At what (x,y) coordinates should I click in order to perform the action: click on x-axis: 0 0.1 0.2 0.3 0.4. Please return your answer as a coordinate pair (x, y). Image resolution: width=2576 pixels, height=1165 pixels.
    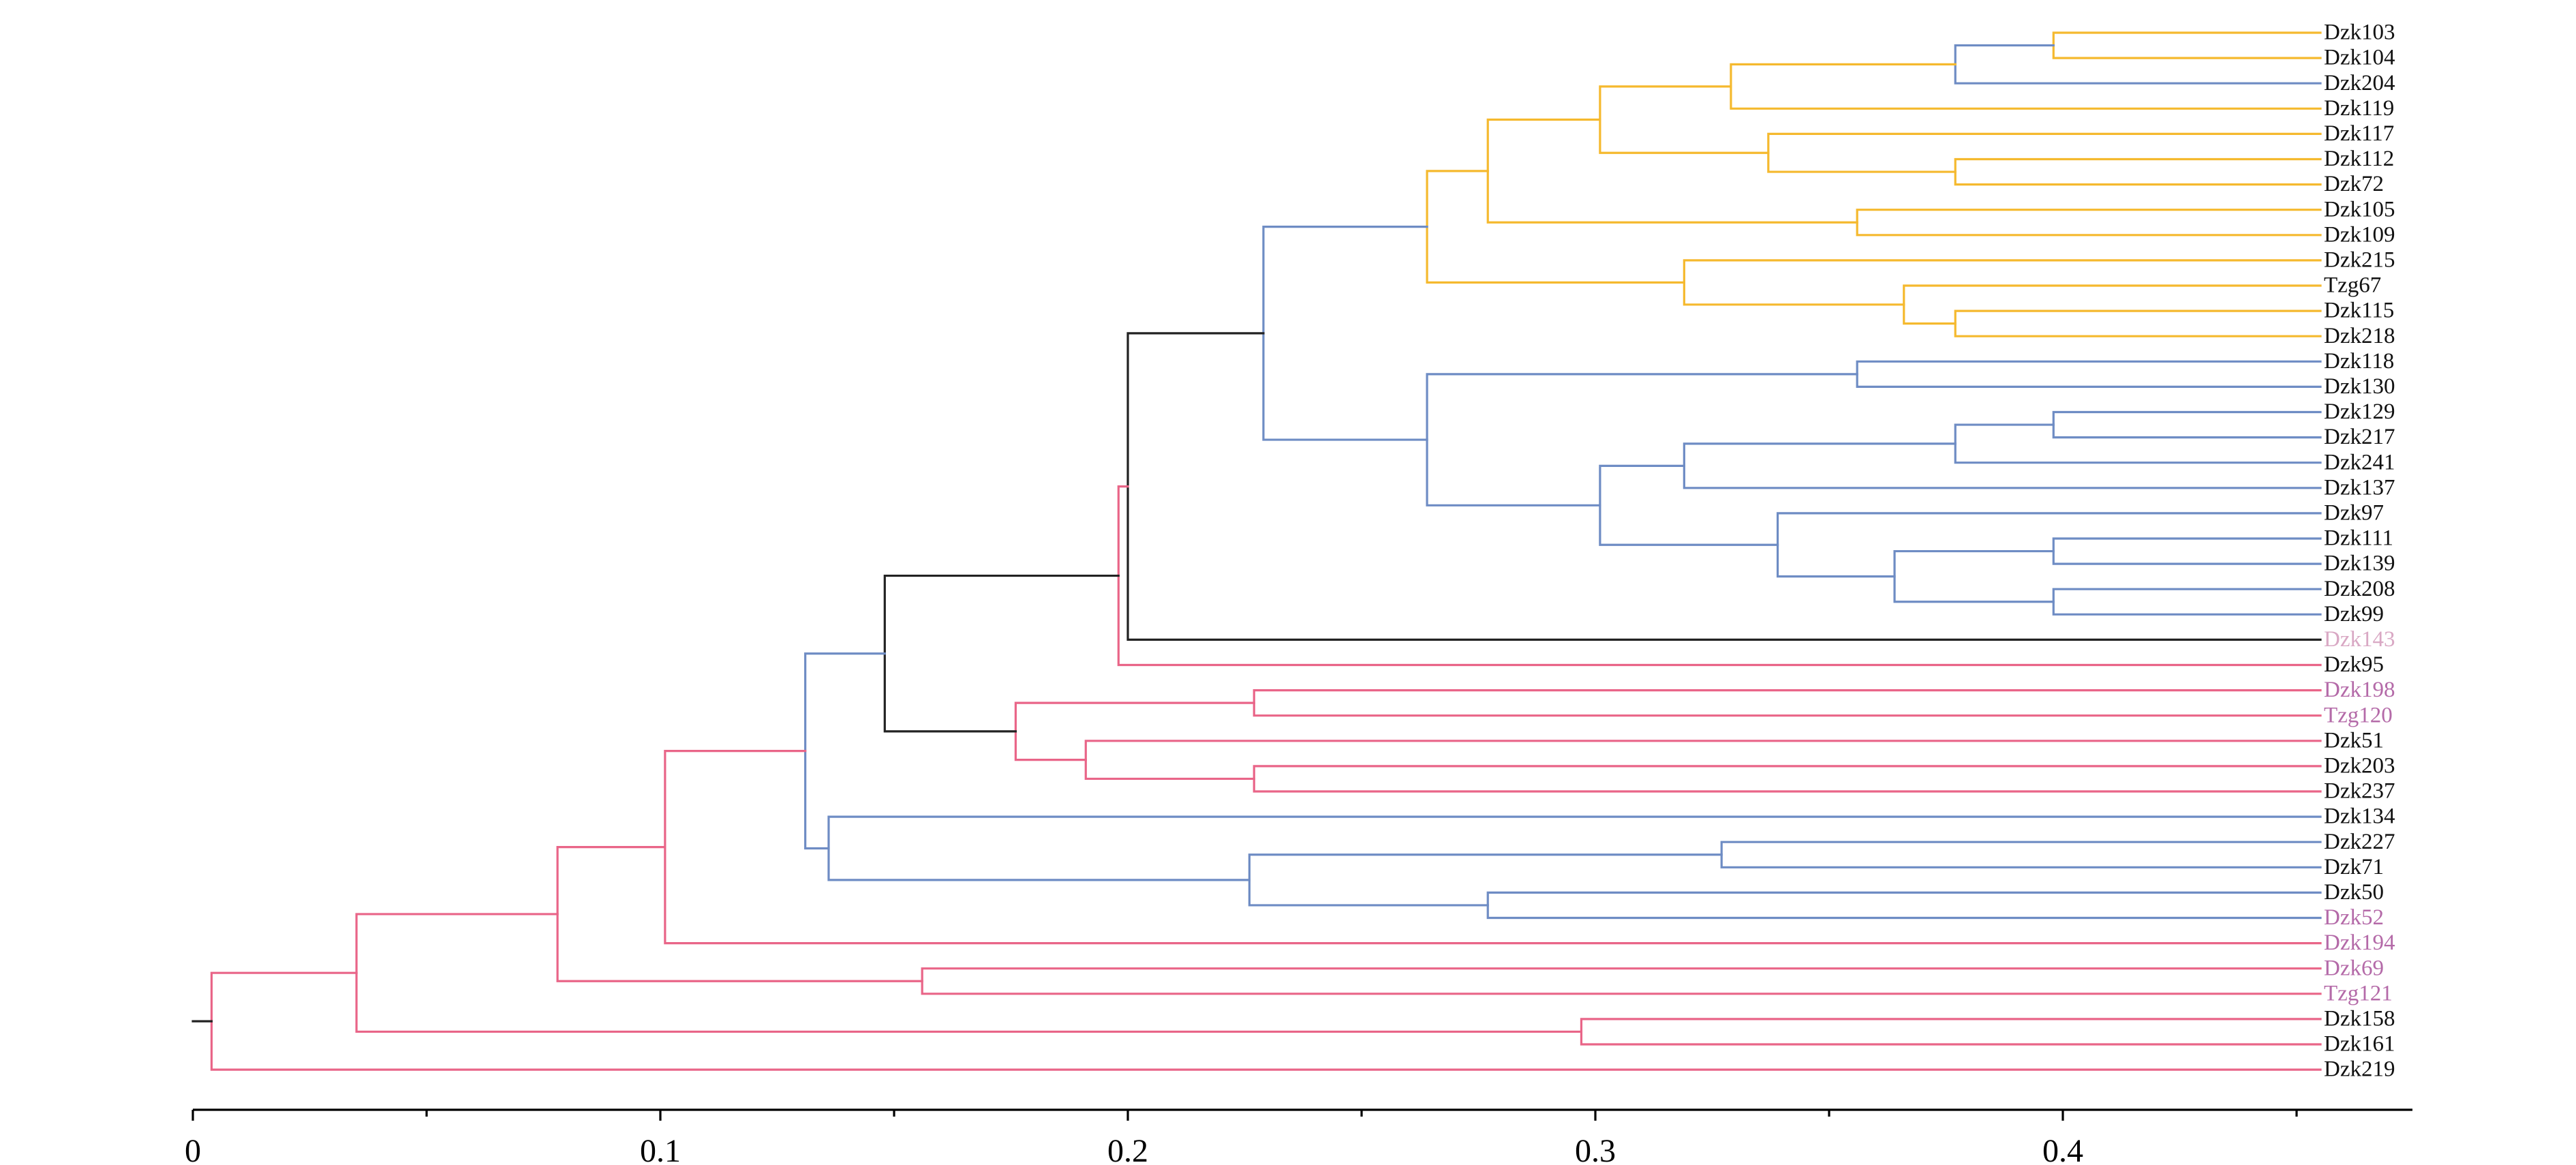
    Looking at the image, I should click on (1298, 1136).